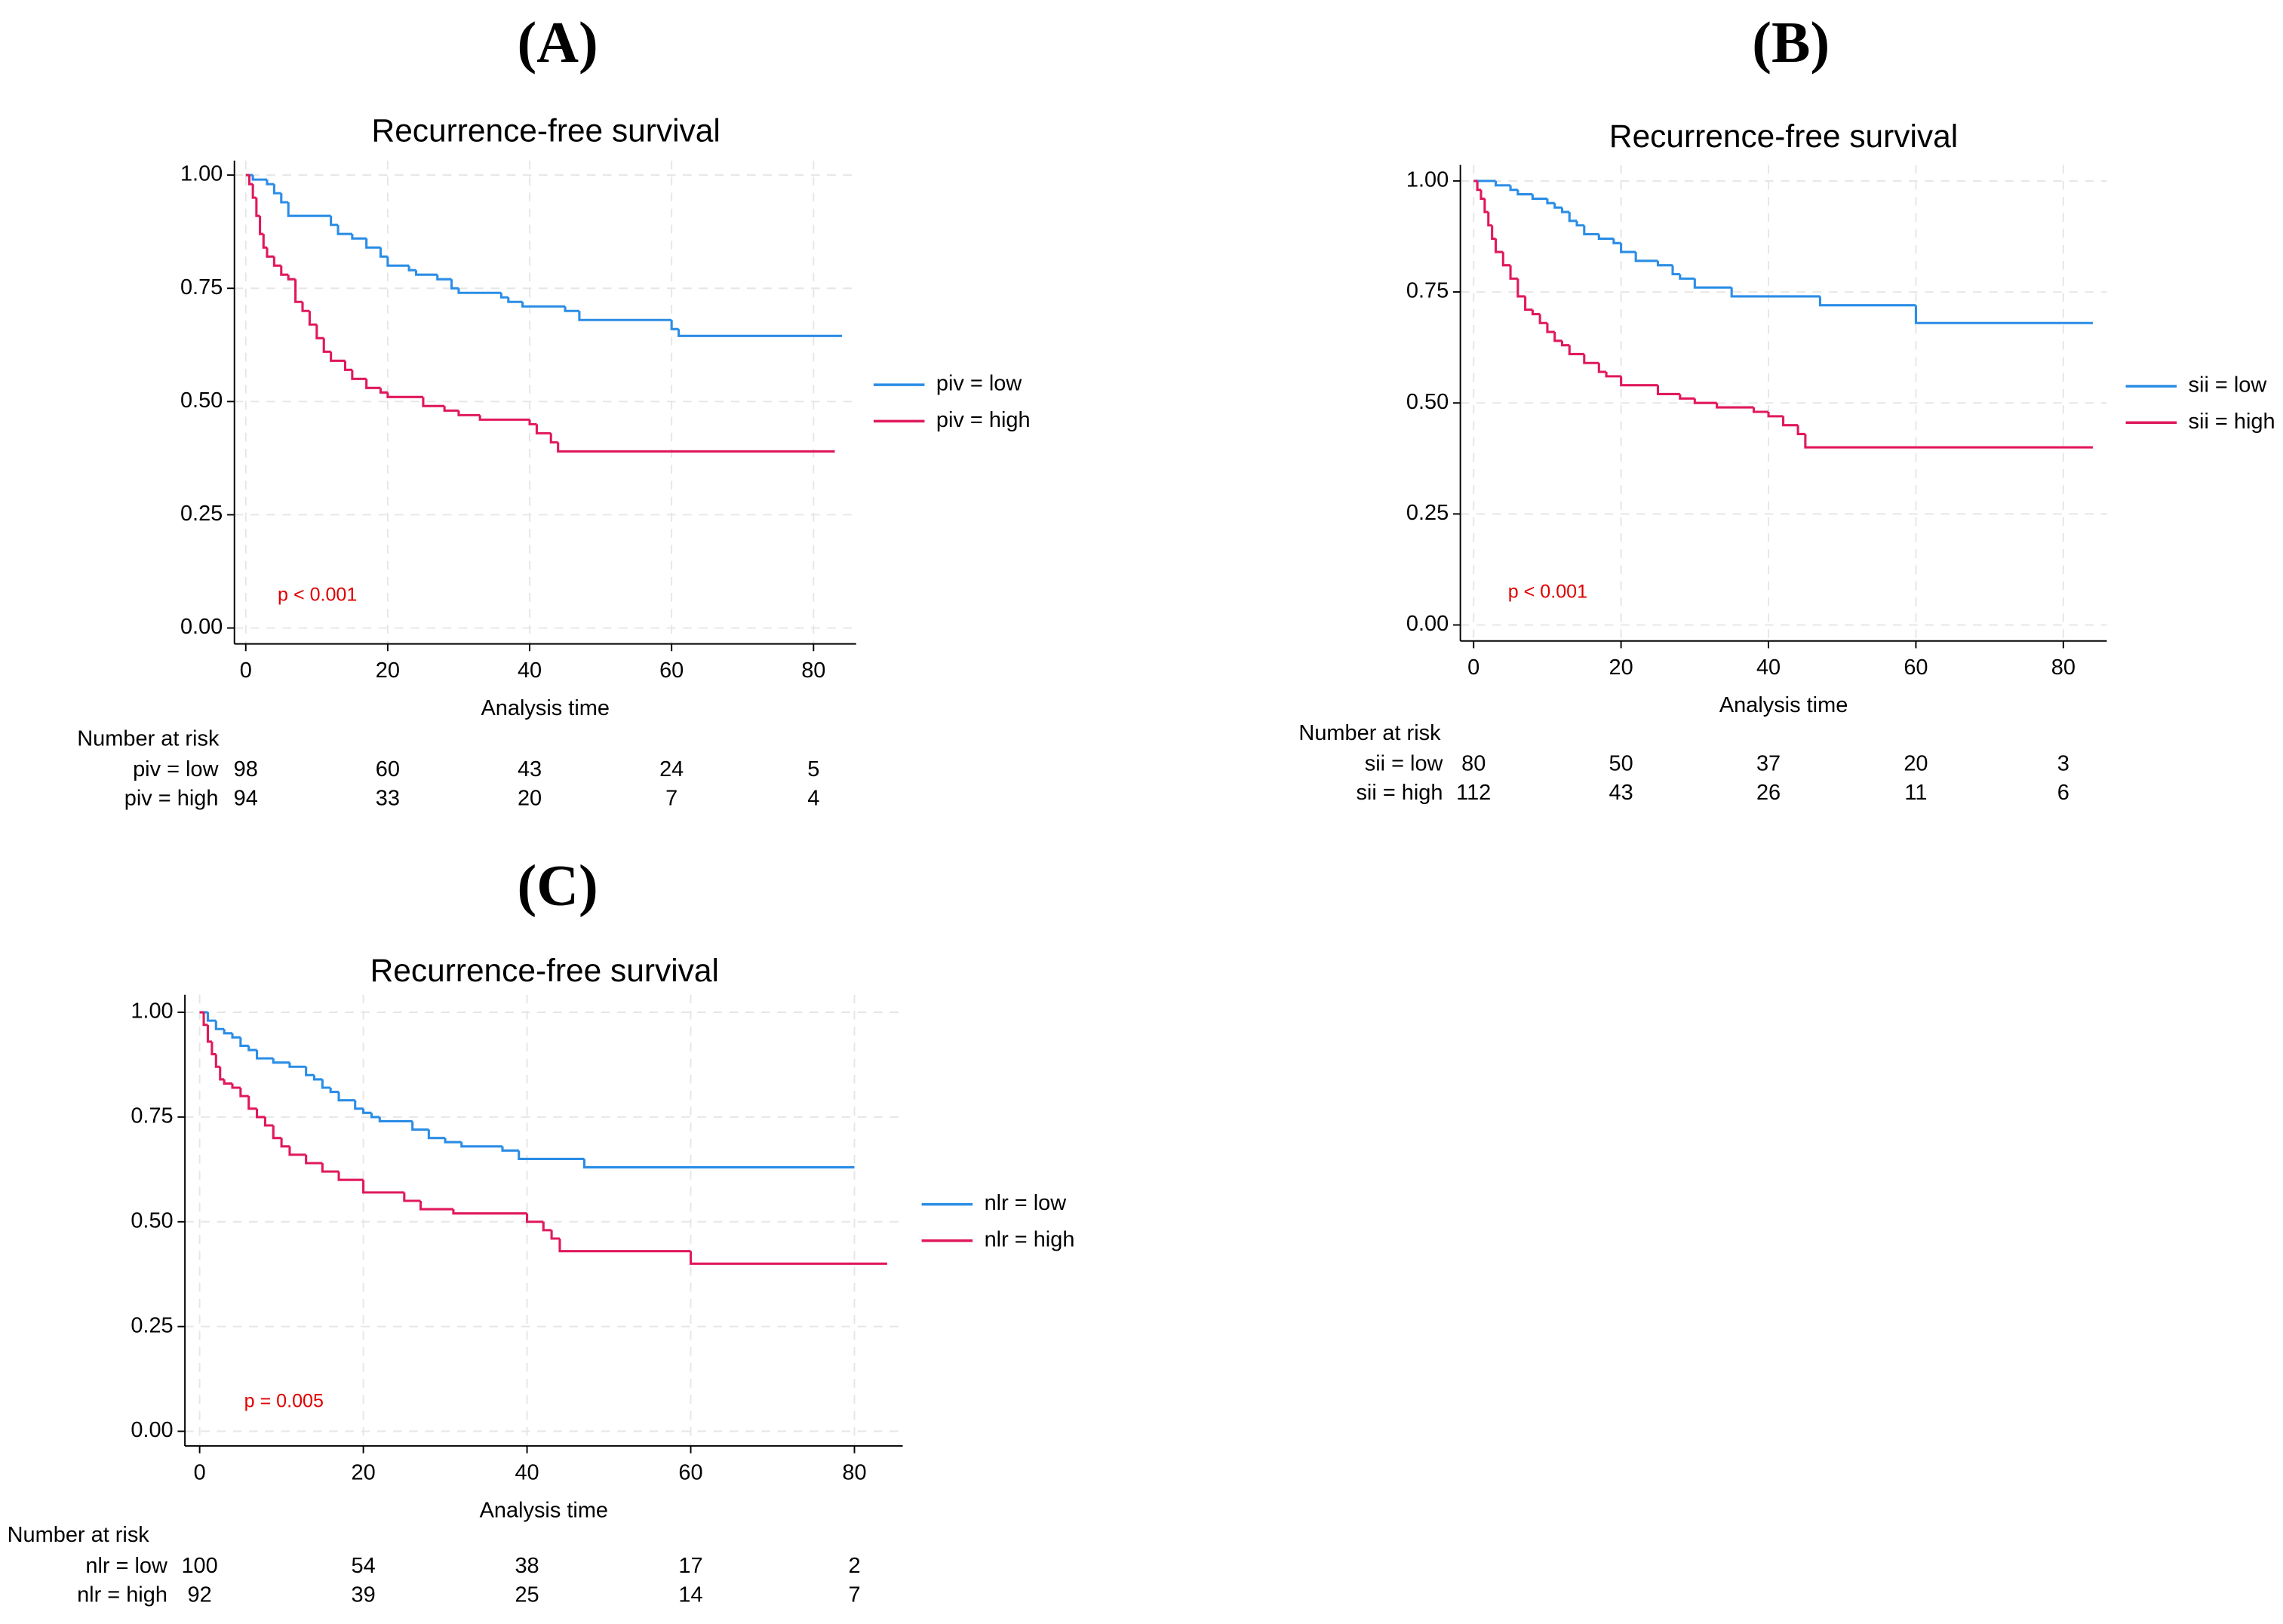 The width and height of the screenshot is (2283, 1624). Describe the element at coordinates (200, 1595) in the screenshot. I see `risk-value: 92` at that location.